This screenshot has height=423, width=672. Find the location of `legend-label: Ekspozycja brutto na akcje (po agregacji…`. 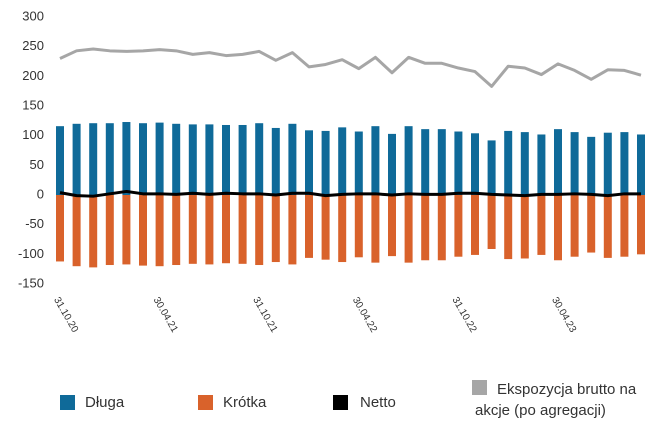

legend-label: Ekspozycja brutto na akcje (po agregacji… is located at coordinates (556, 400).